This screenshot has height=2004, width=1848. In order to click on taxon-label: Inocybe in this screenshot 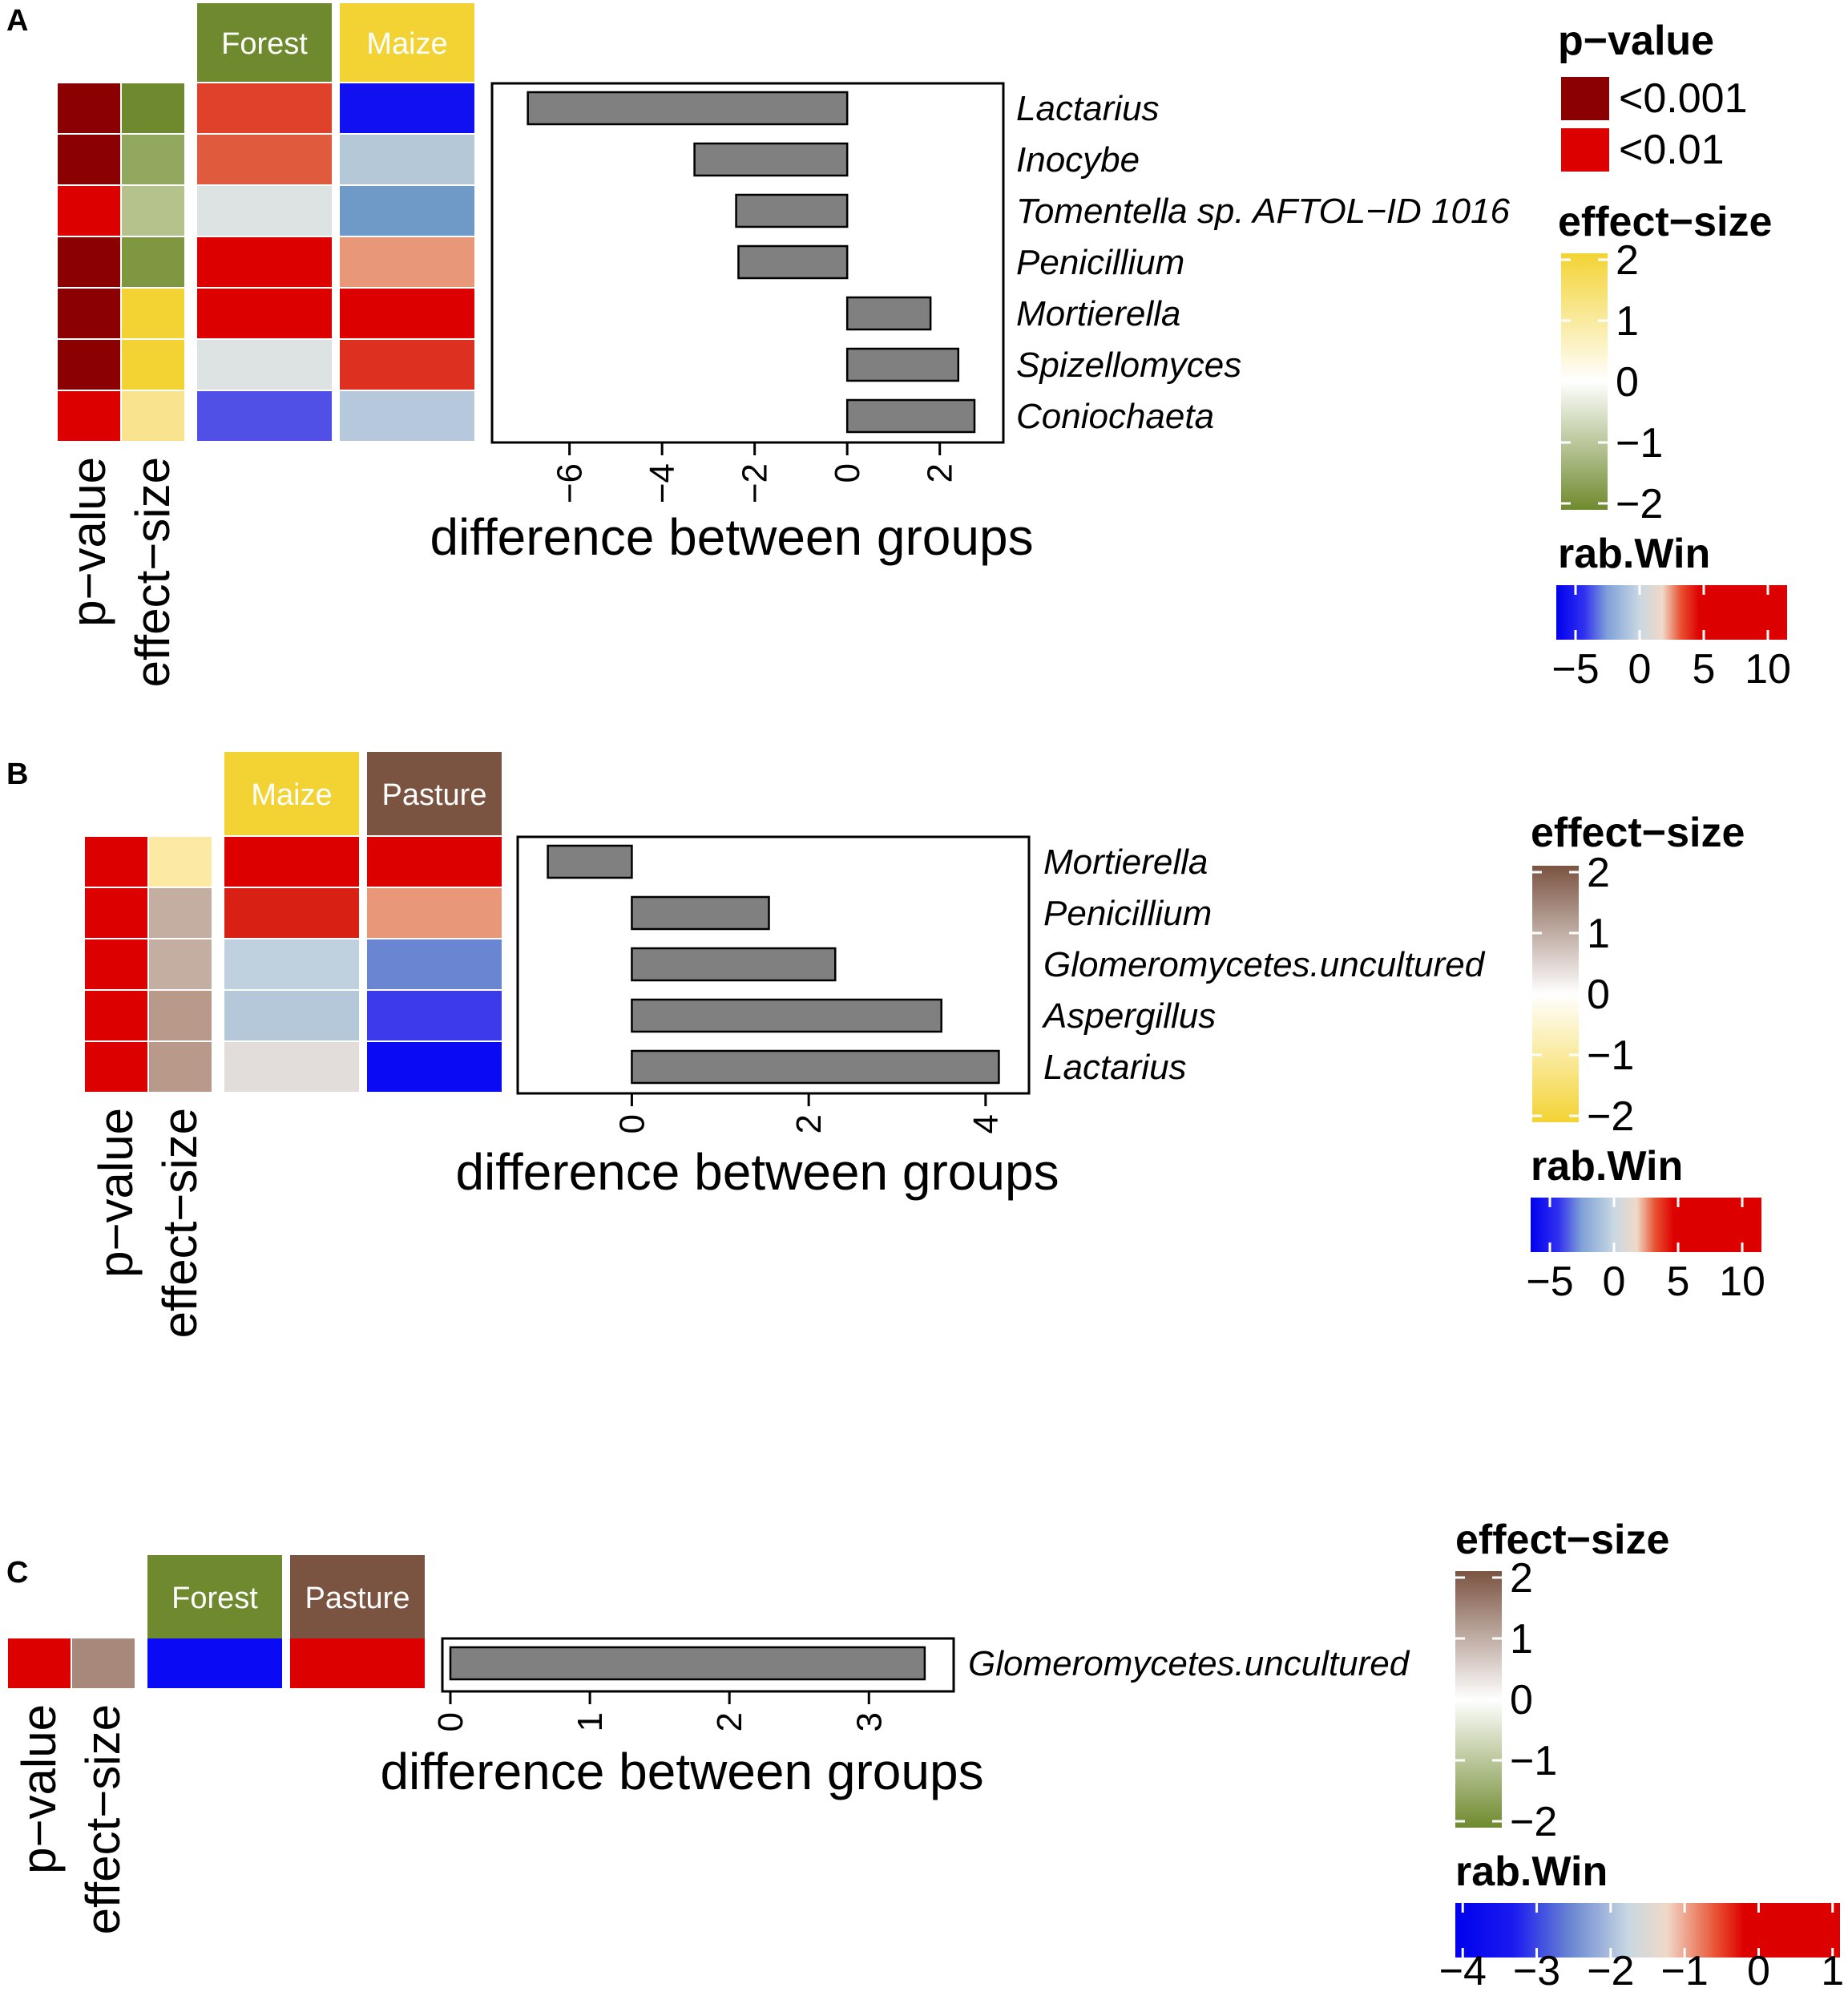, I will do `click(1078, 160)`.